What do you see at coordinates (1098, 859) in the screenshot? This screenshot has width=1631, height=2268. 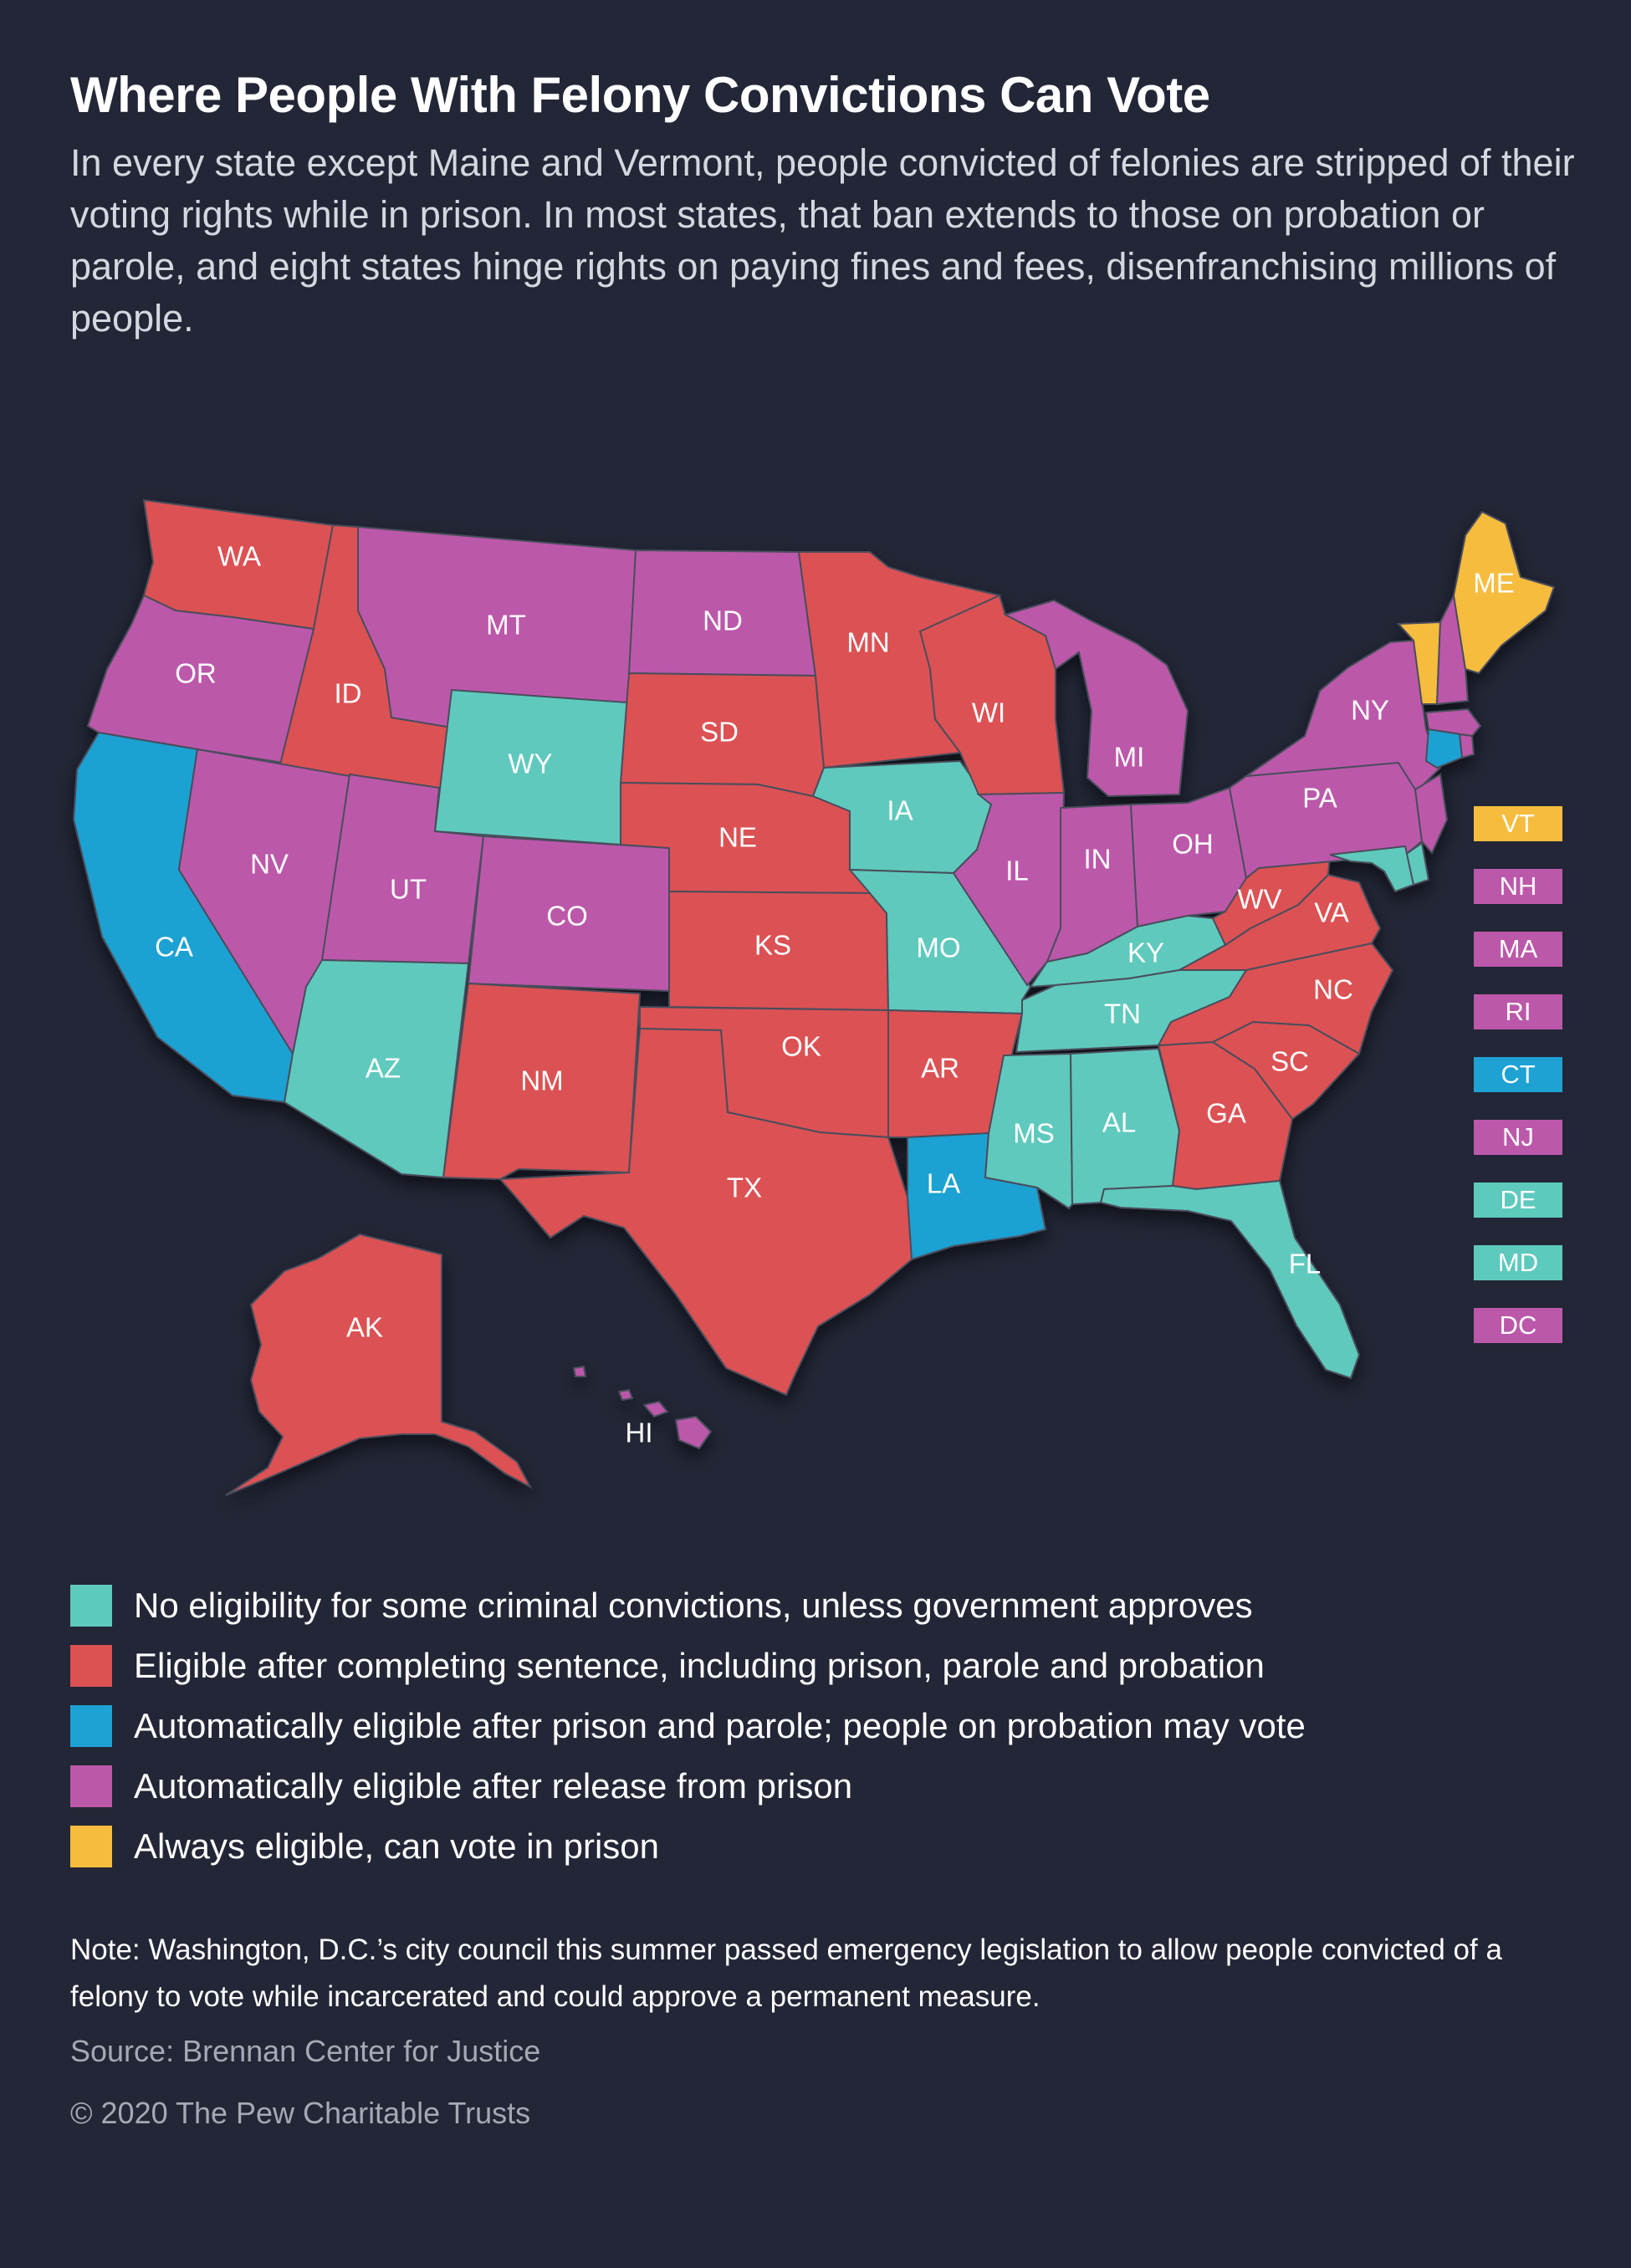 I see `state-label-IN: IN` at bounding box center [1098, 859].